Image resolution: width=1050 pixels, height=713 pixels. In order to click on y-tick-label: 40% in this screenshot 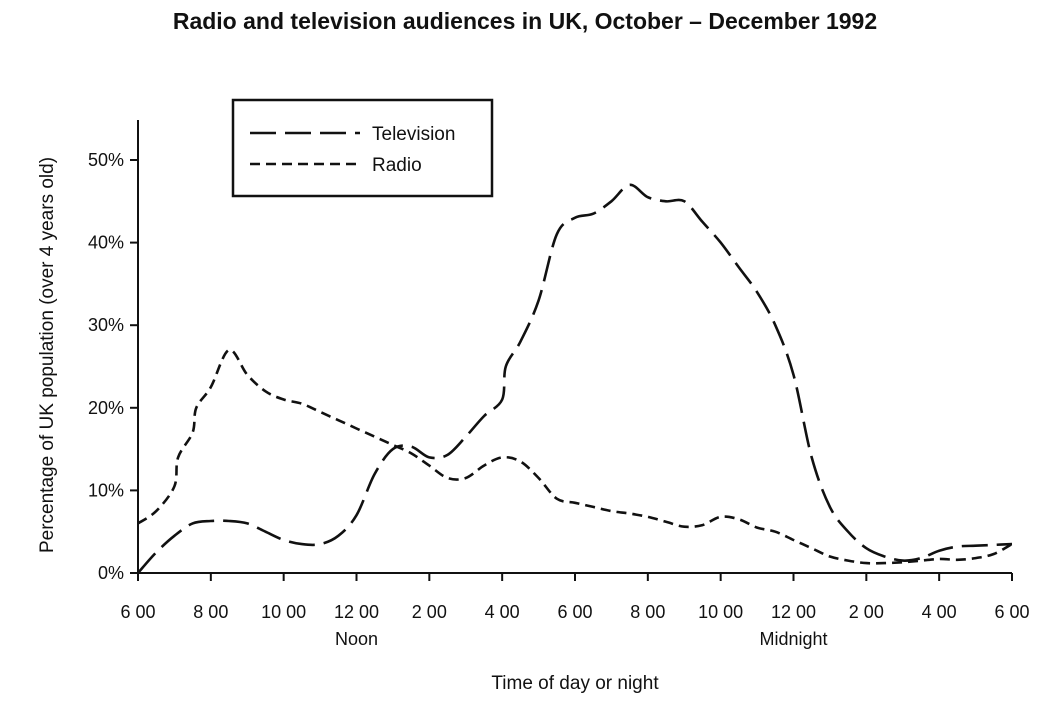, I will do `click(106, 243)`.